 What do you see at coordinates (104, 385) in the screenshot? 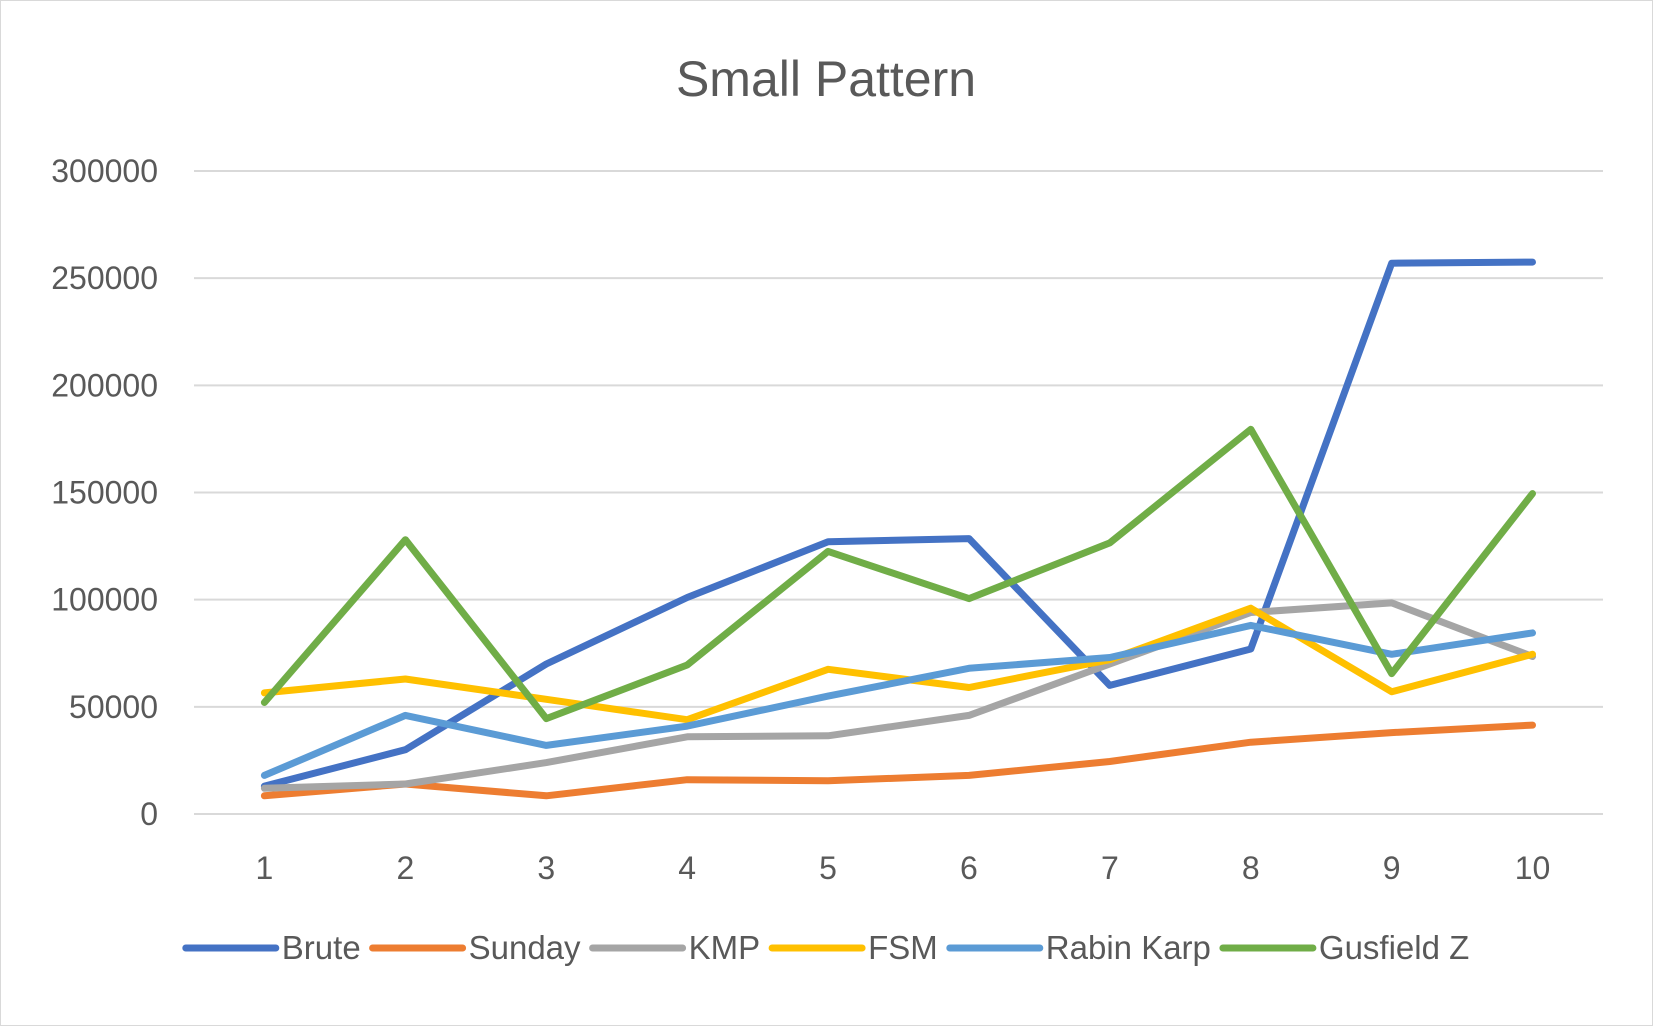
I see `y-tick-label: 200000` at bounding box center [104, 385].